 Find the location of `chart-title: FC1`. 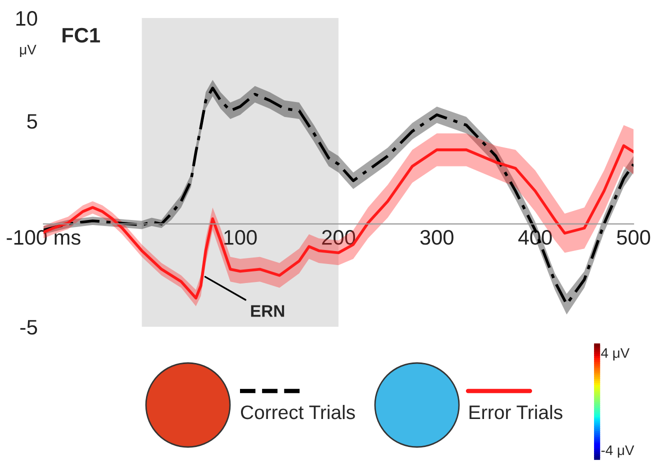

chart-title: FC1 is located at coordinates (81, 35).